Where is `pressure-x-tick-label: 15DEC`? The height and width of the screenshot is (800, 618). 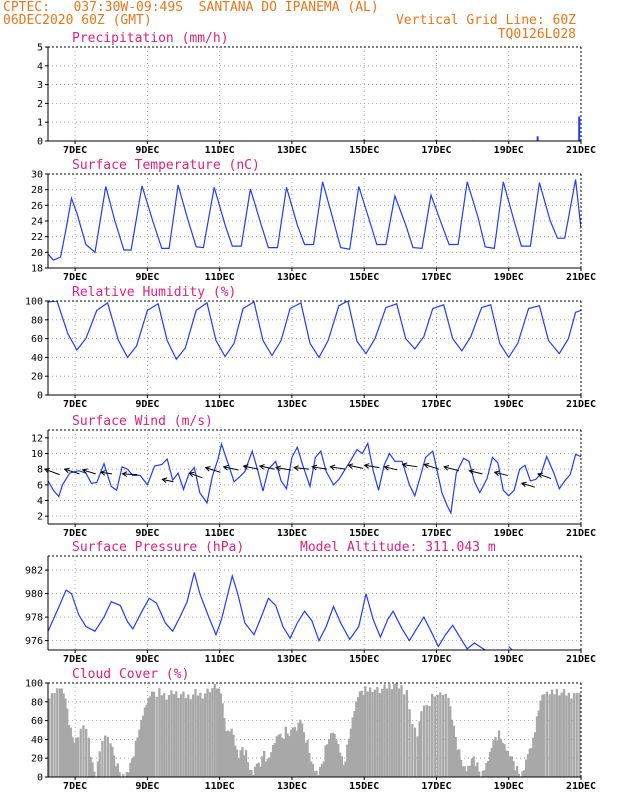 pressure-x-tick-label: 15DEC is located at coordinates (364, 659).